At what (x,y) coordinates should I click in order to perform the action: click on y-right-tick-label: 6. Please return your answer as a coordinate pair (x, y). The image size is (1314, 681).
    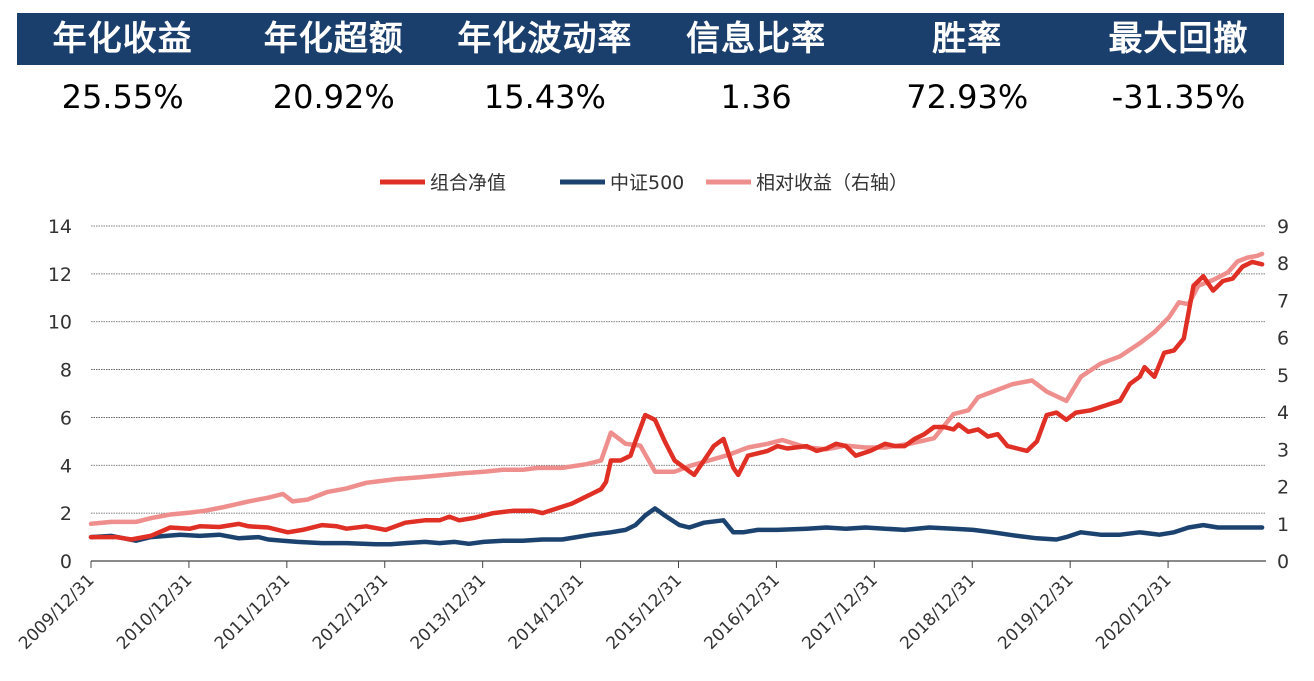
    Looking at the image, I should click on (1283, 339).